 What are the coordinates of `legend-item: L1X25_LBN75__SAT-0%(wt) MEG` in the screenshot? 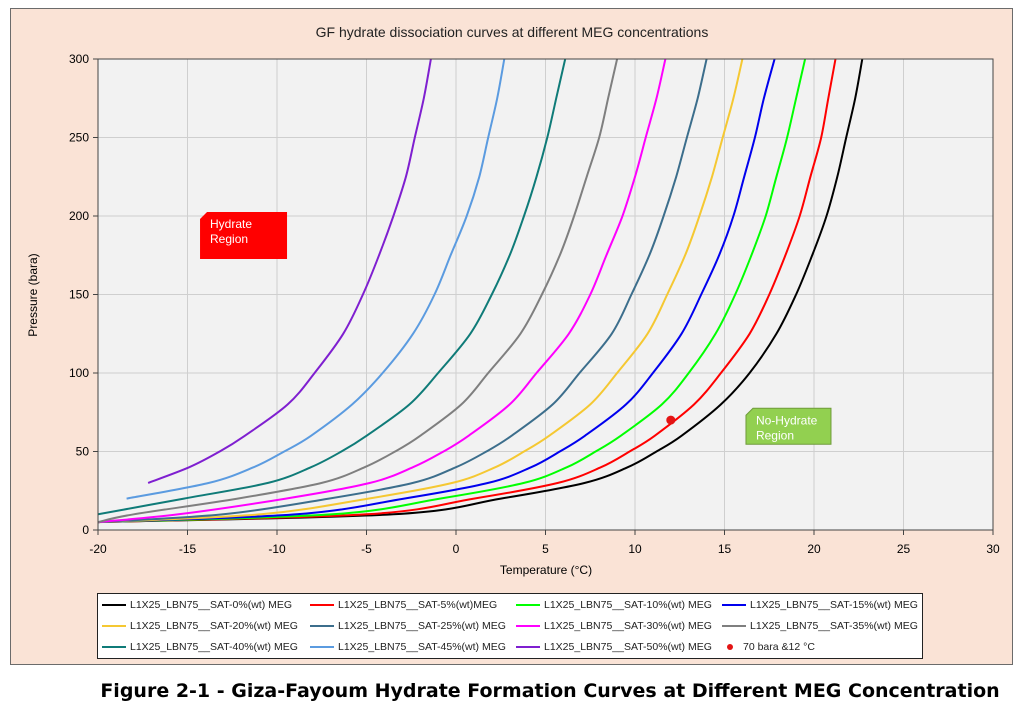 It's located at (195, 605).